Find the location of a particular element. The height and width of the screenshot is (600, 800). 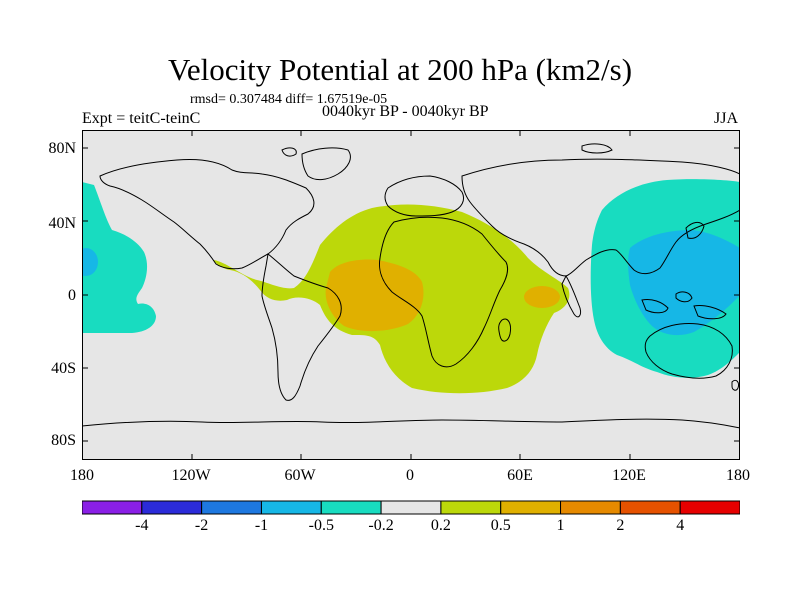

colorbar-label: -2 is located at coordinates (201, 525).